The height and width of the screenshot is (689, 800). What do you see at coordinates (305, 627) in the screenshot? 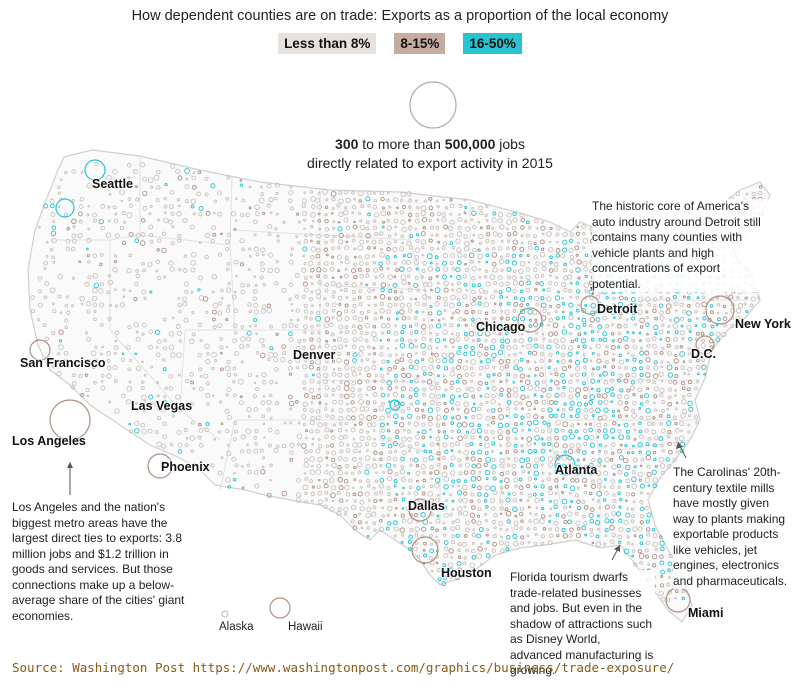
I see `inset-label-hawaii: Hawaii` at bounding box center [305, 627].